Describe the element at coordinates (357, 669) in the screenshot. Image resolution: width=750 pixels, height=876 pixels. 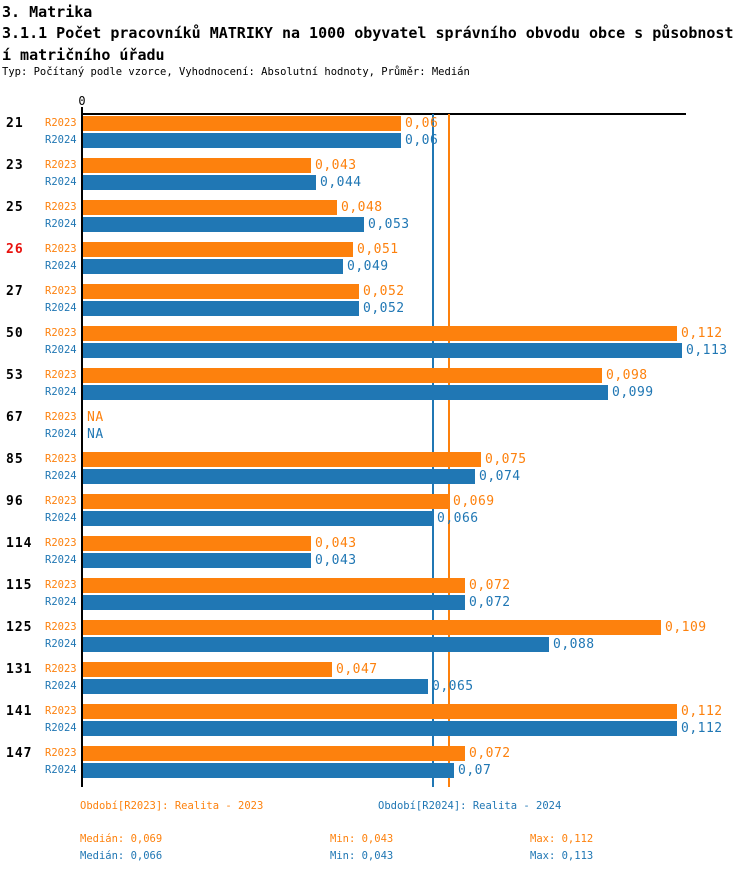
I see `value-label-r2023-131: 0,047` at that location.